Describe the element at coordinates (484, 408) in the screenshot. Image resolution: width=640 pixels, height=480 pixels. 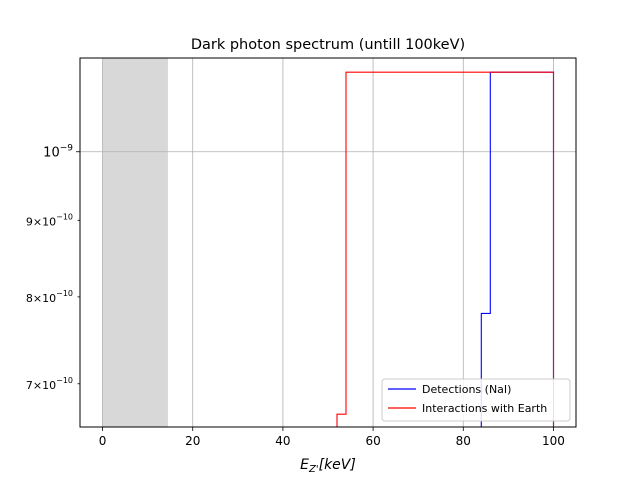
I see `legend-label: Interactions with Earth` at that location.